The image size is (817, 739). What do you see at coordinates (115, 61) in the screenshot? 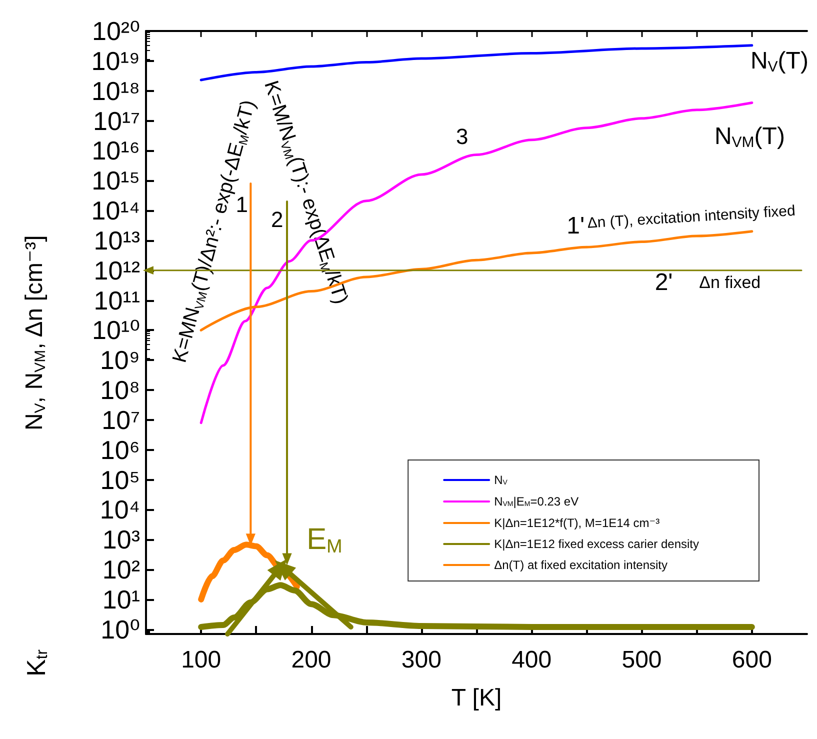
I see `y-tick-label: 10¹⁹` at bounding box center [115, 61].